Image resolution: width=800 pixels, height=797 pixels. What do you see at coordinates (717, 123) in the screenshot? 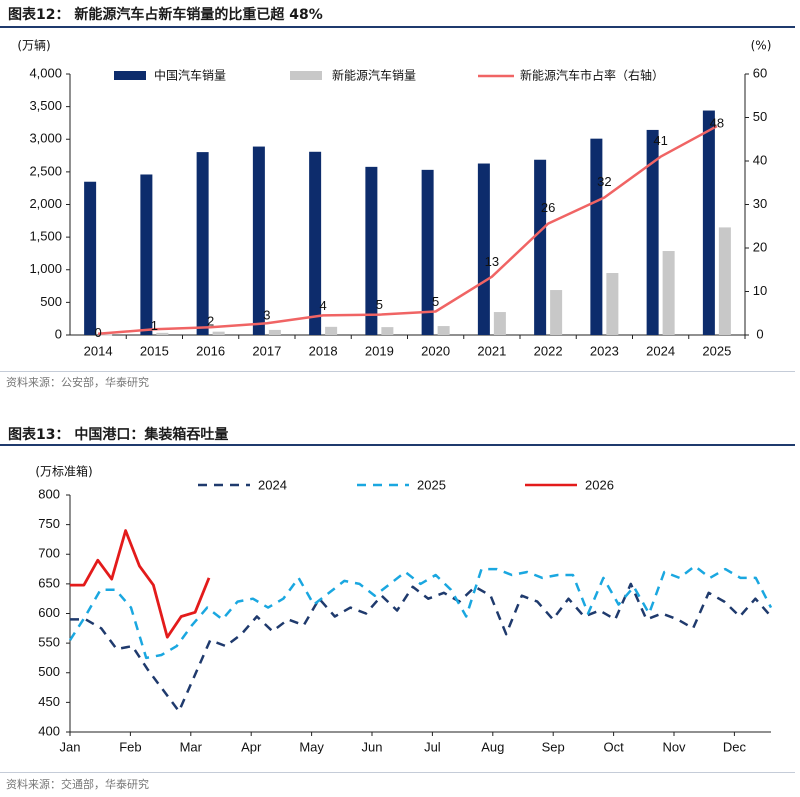
I see `data-label: 48` at bounding box center [717, 123].